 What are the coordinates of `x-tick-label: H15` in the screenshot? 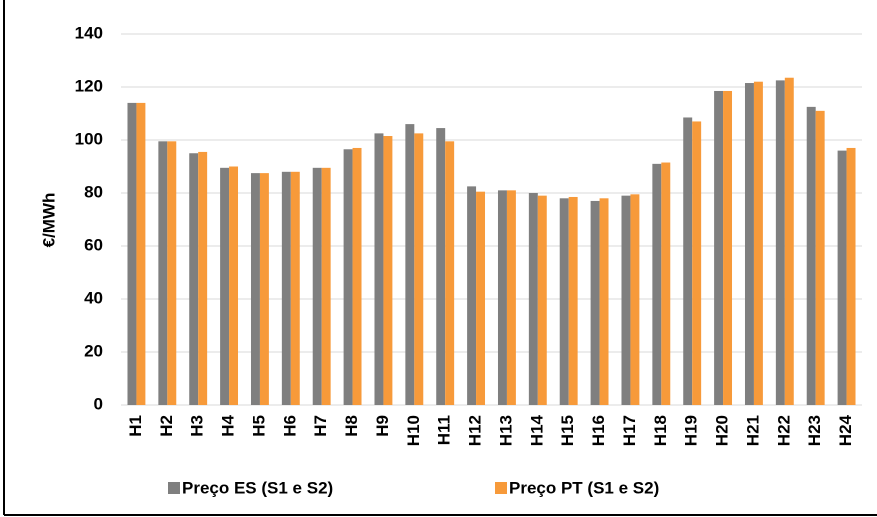 It's located at (567, 430).